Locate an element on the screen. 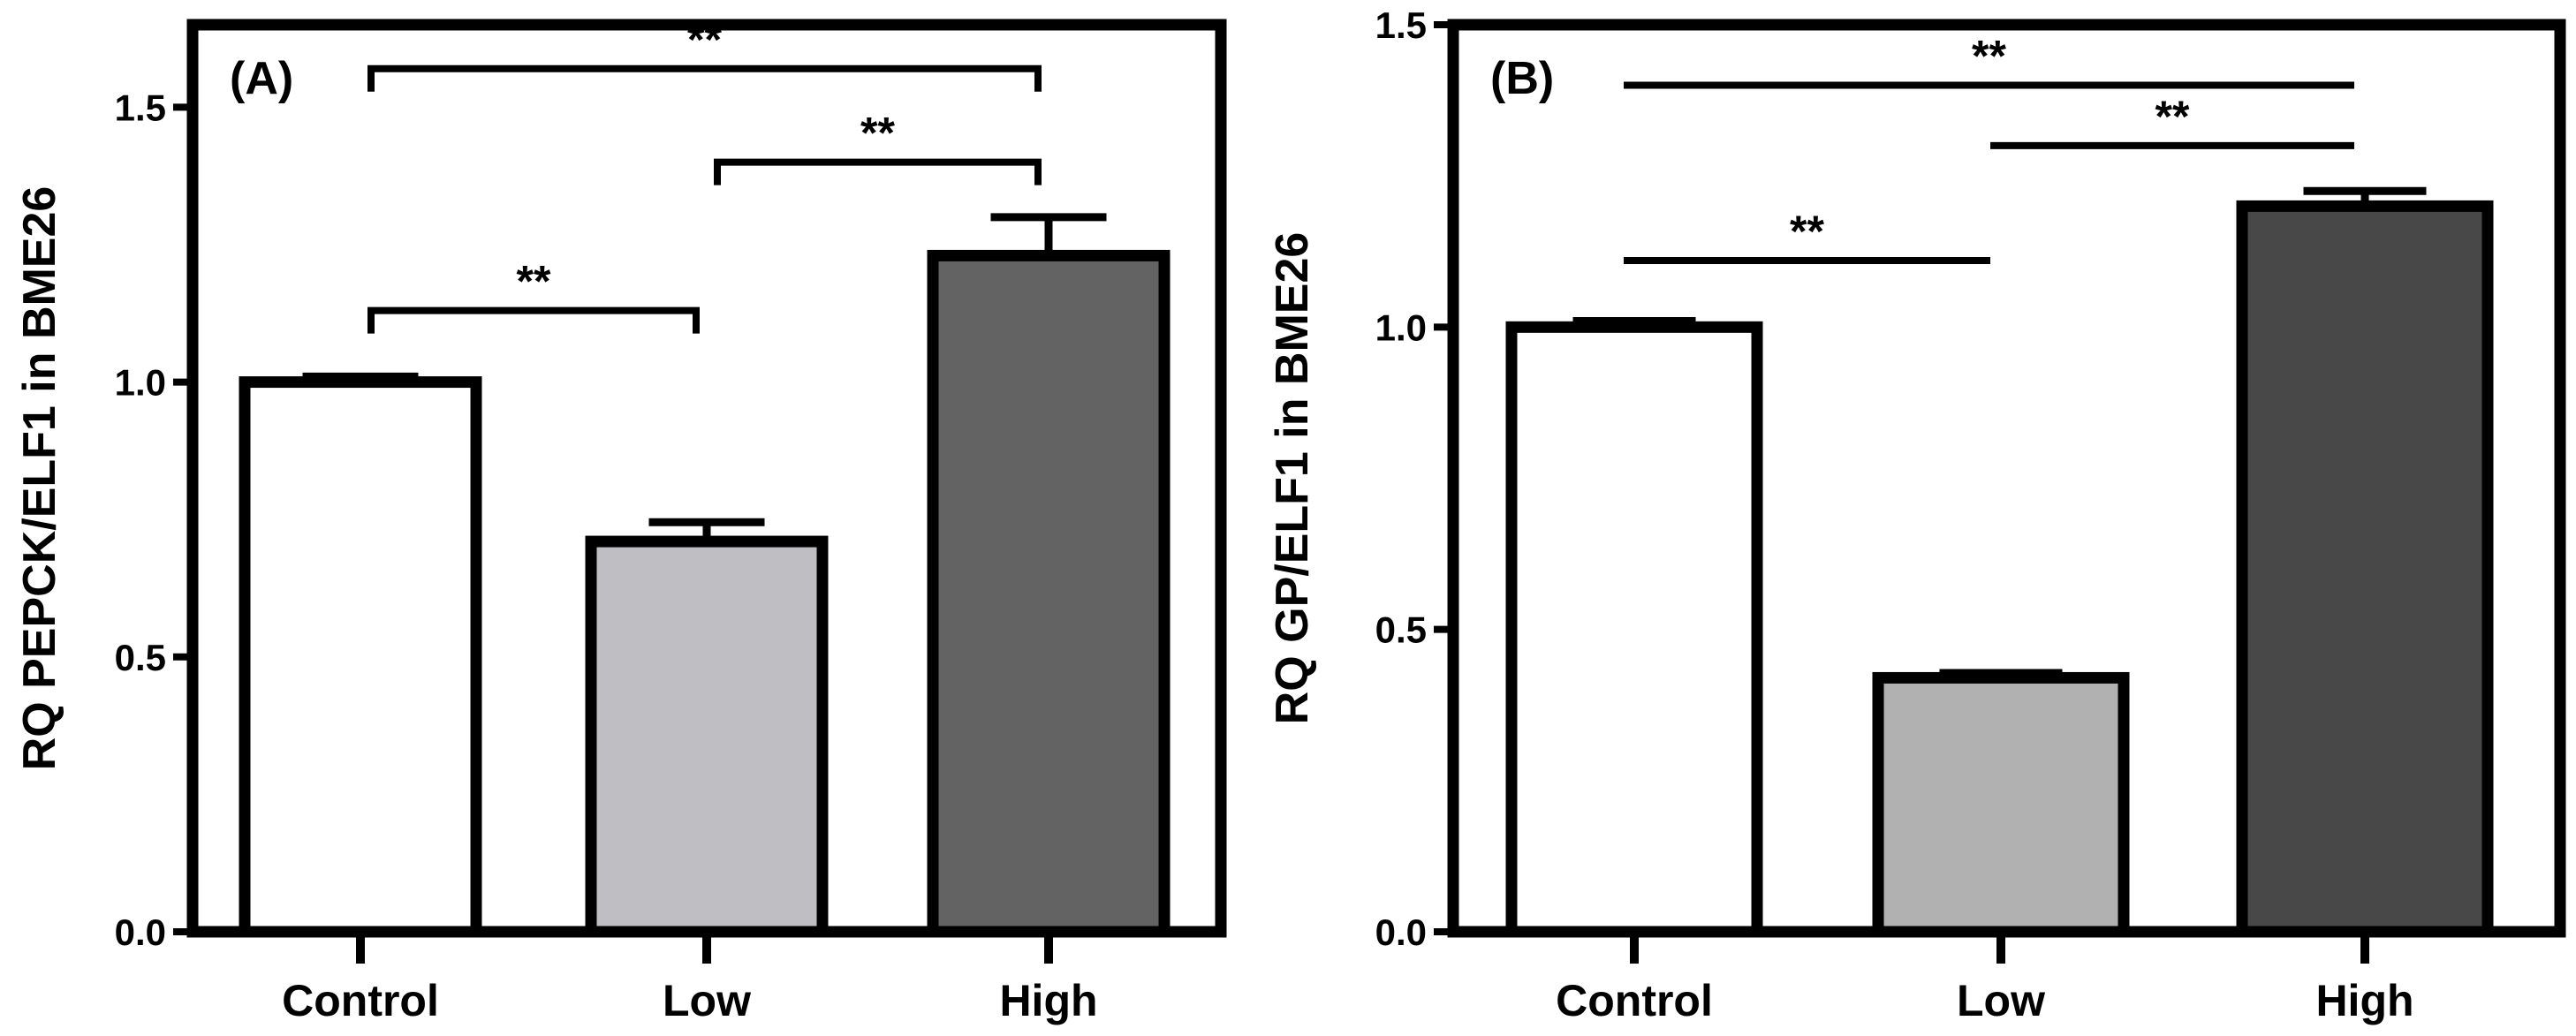 The height and width of the screenshot is (1036, 2576). y-axis-title: RQ PEPCK/ELF1 in BME26 is located at coordinates (40, 478).